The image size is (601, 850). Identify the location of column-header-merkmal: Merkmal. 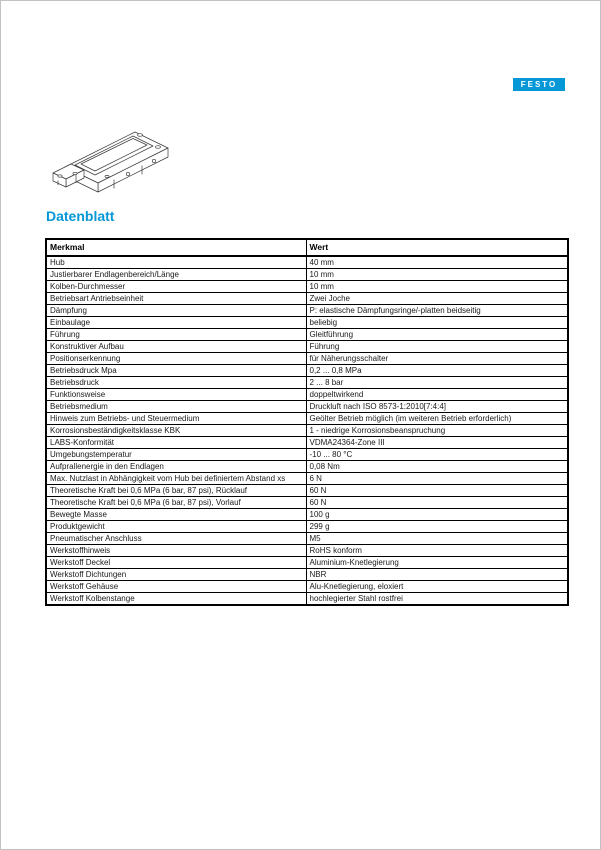
(176, 247).